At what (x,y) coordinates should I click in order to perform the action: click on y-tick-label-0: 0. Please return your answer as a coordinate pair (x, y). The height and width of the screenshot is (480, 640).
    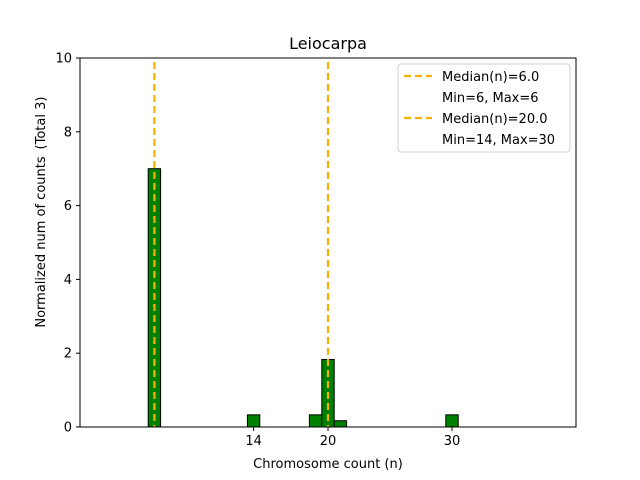
    Looking at the image, I should click on (68, 428).